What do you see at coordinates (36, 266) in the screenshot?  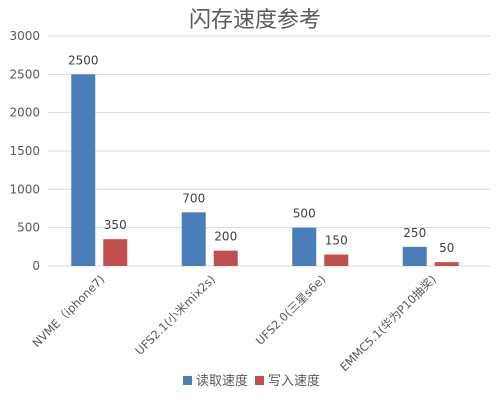 I see `y-tick-label: 0` at bounding box center [36, 266].